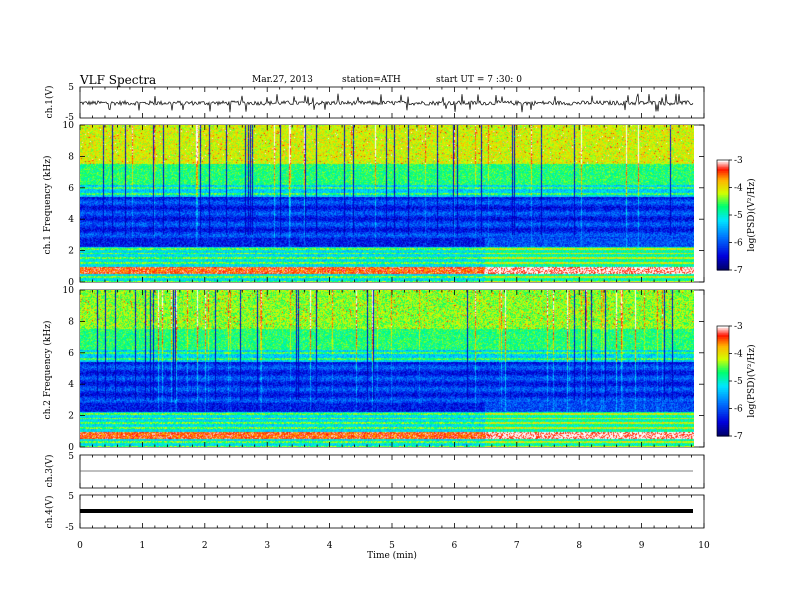  Describe the element at coordinates (386, 511) in the screenshot. I see `ch4-waveform-trace` at that location.